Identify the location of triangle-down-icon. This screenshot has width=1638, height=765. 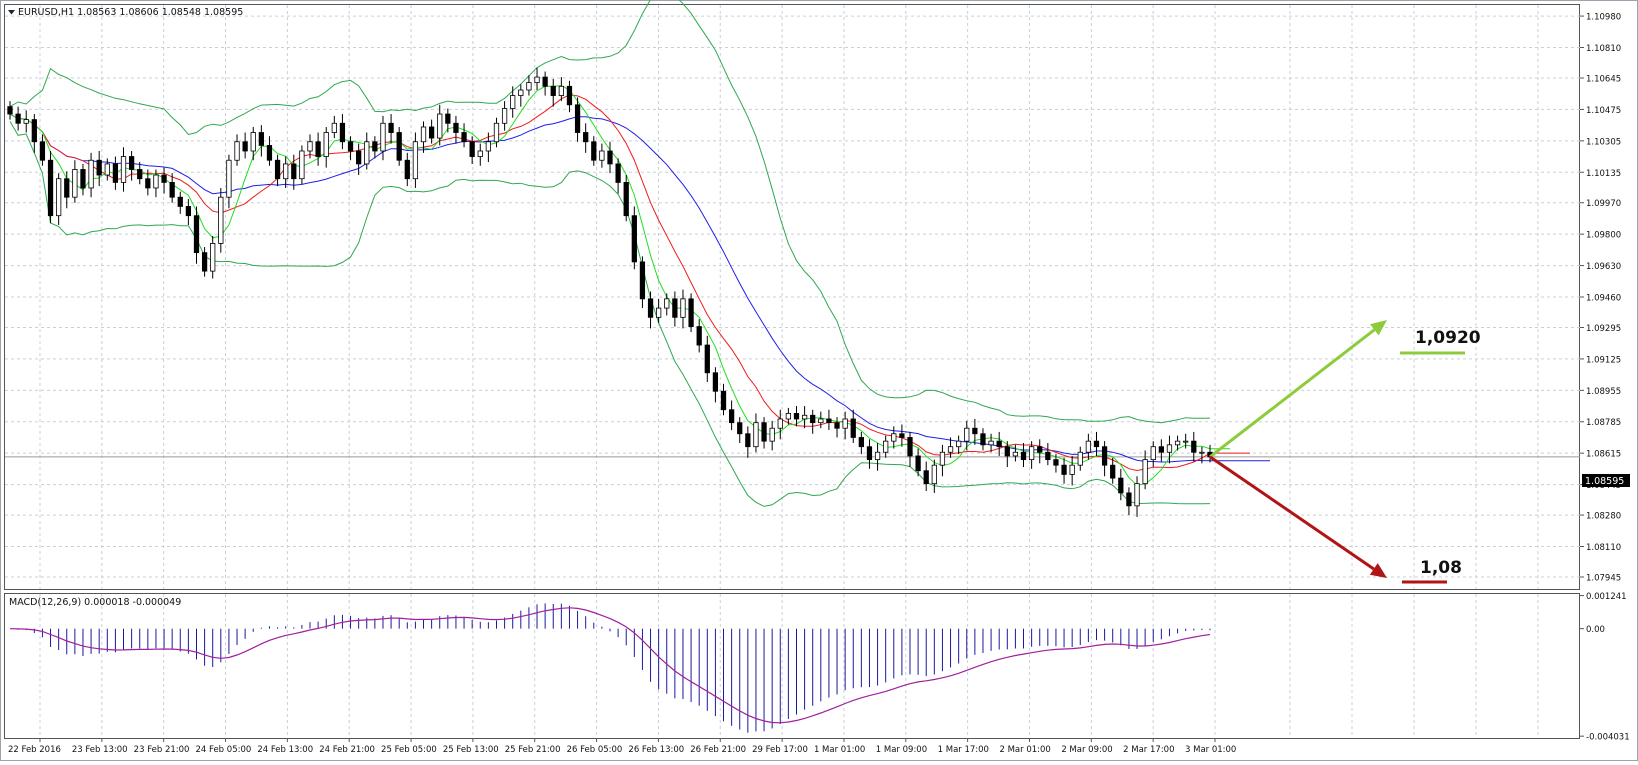
(11, 12).